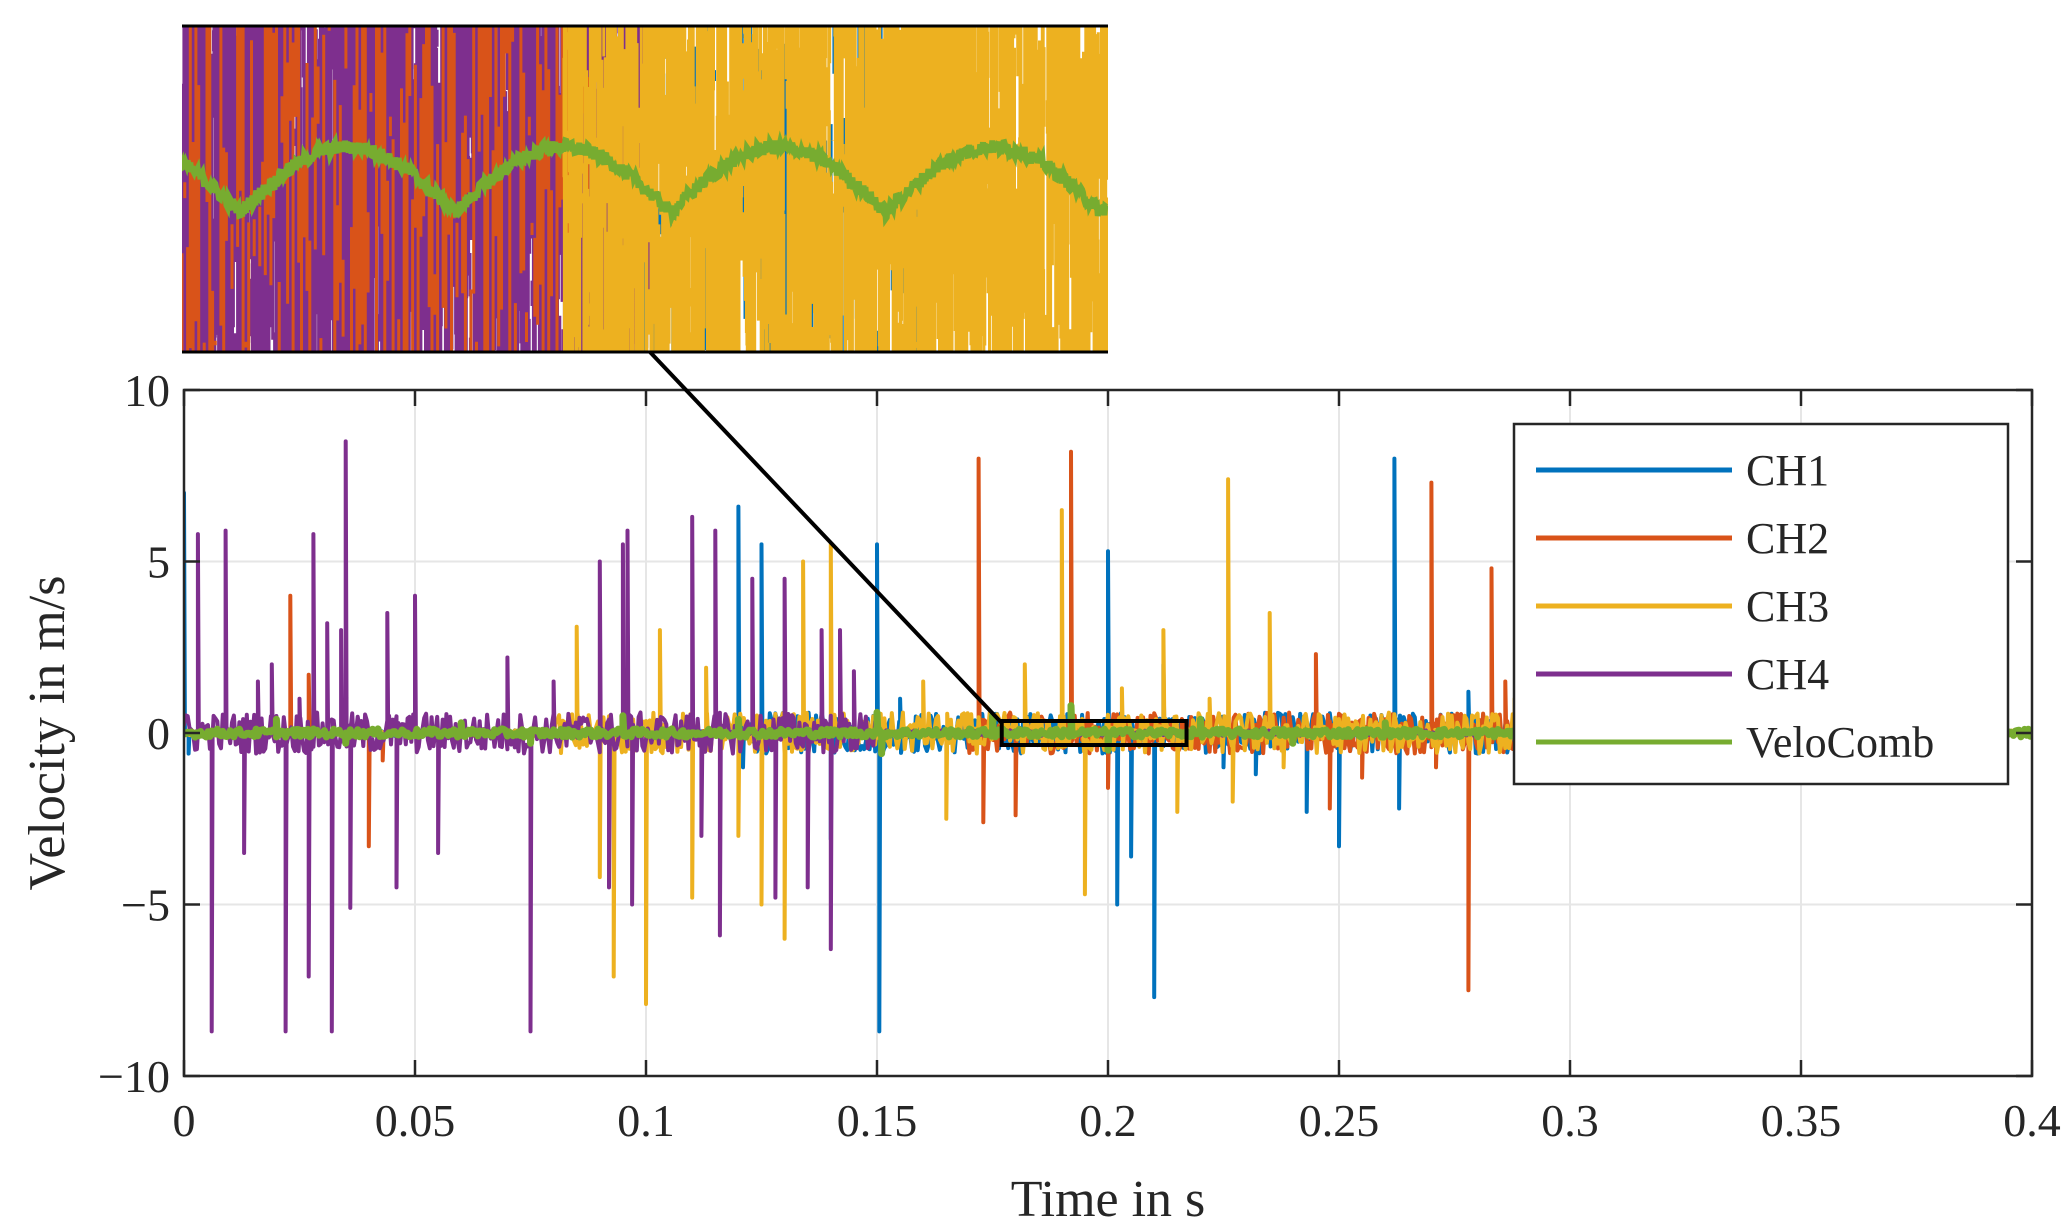 The width and height of the screenshot is (2072, 1231). I want to click on legend: CH1 CH2 CH3 CH4 VeloComb, so click(1761, 604).